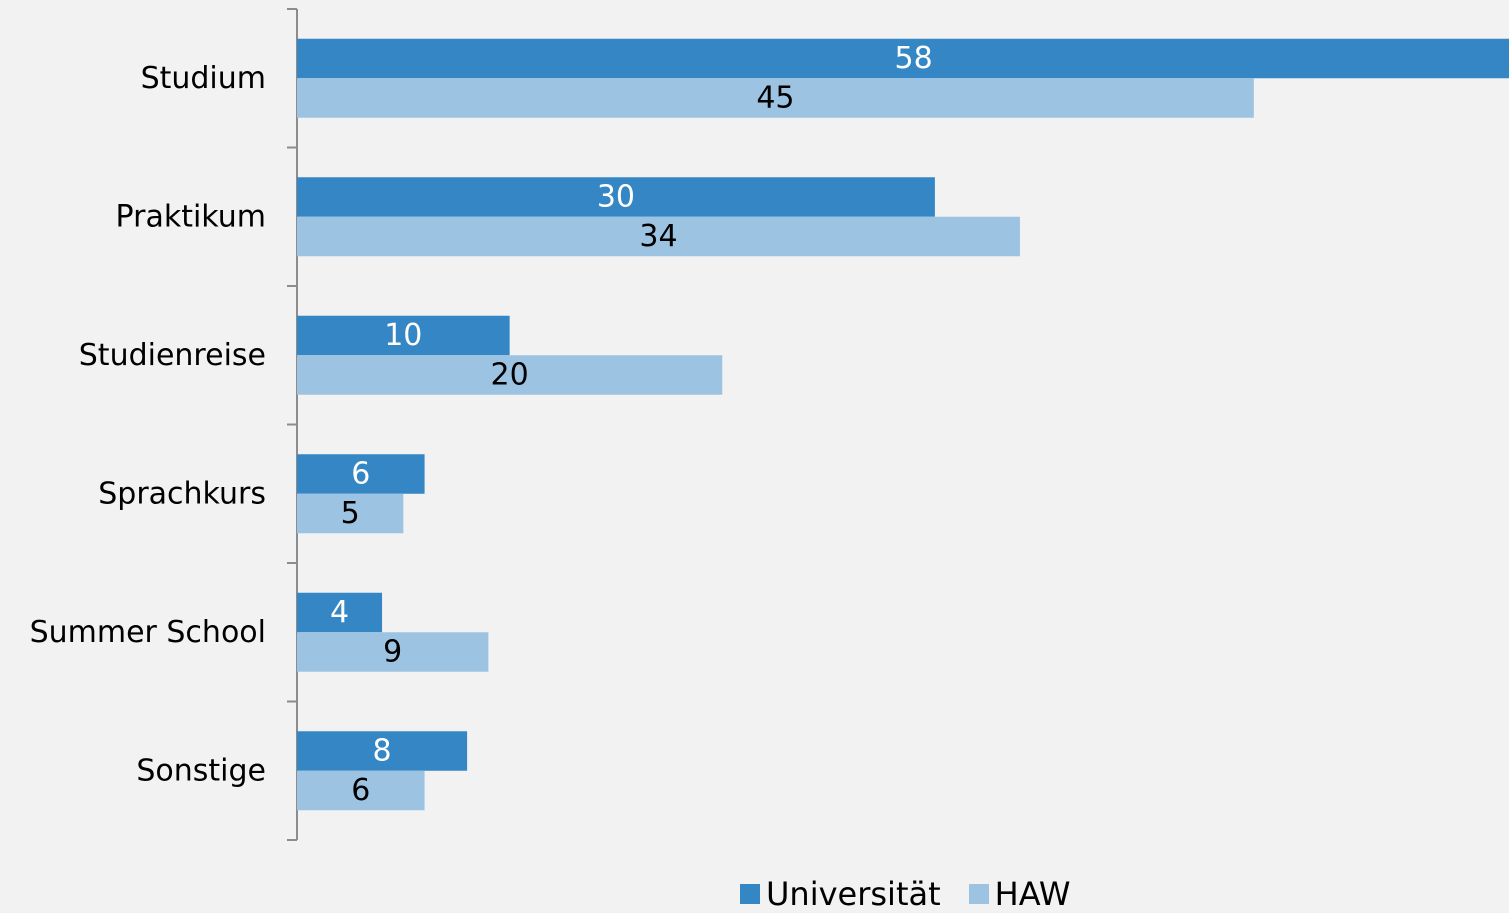 The height and width of the screenshot is (913, 1509). I want to click on data-label-haw-studienreise: 20, so click(510, 375).